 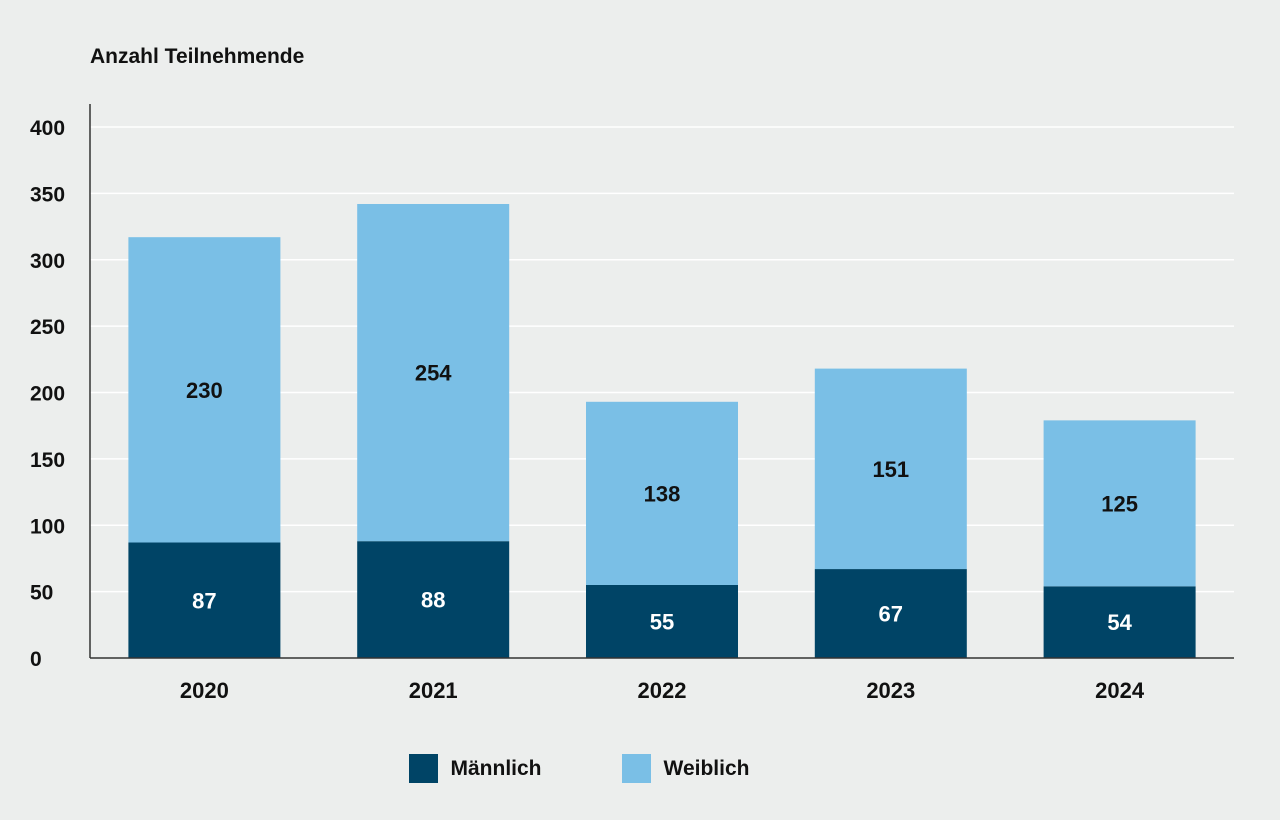 I want to click on x-axis-ticks: 2020 2021 2022 2023 2024, so click(x=662, y=690).